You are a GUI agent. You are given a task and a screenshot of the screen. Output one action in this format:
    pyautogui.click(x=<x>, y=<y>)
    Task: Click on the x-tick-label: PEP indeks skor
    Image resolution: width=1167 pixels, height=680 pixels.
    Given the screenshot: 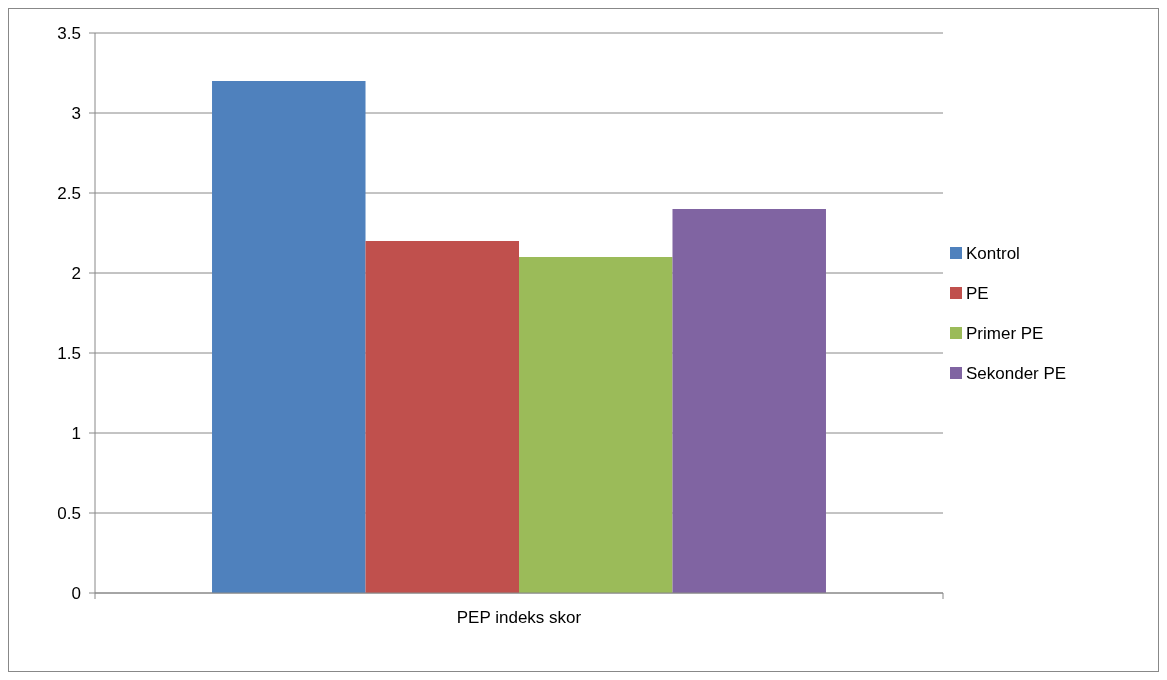 What is the action you would take?
    pyautogui.click(x=519, y=617)
    